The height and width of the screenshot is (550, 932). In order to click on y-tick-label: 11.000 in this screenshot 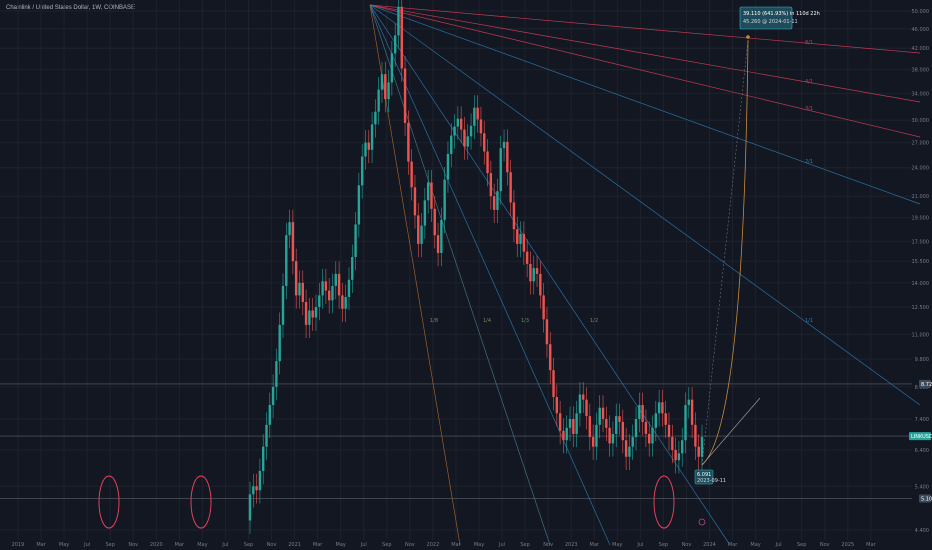, I will do `click(921, 335)`.